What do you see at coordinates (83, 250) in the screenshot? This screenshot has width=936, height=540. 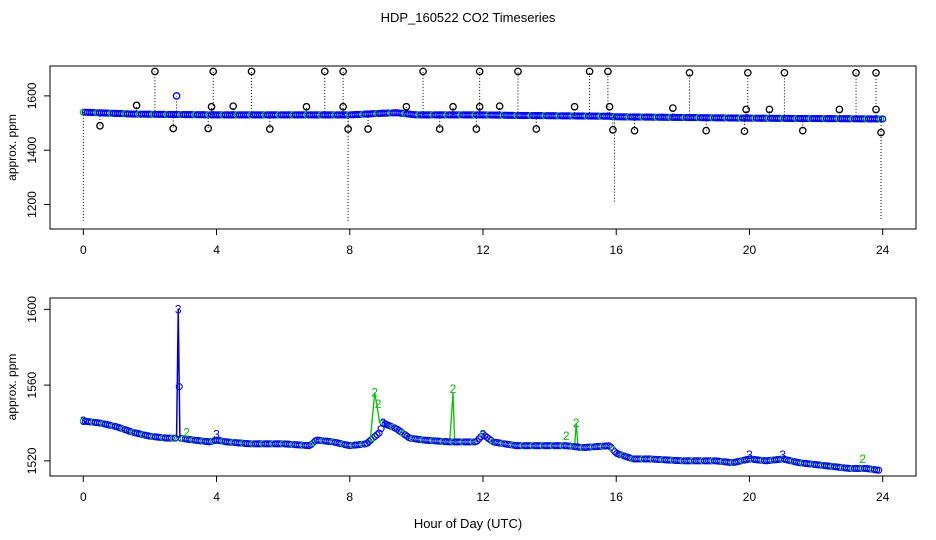 I see `x-tick-label: 0` at bounding box center [83, 250].